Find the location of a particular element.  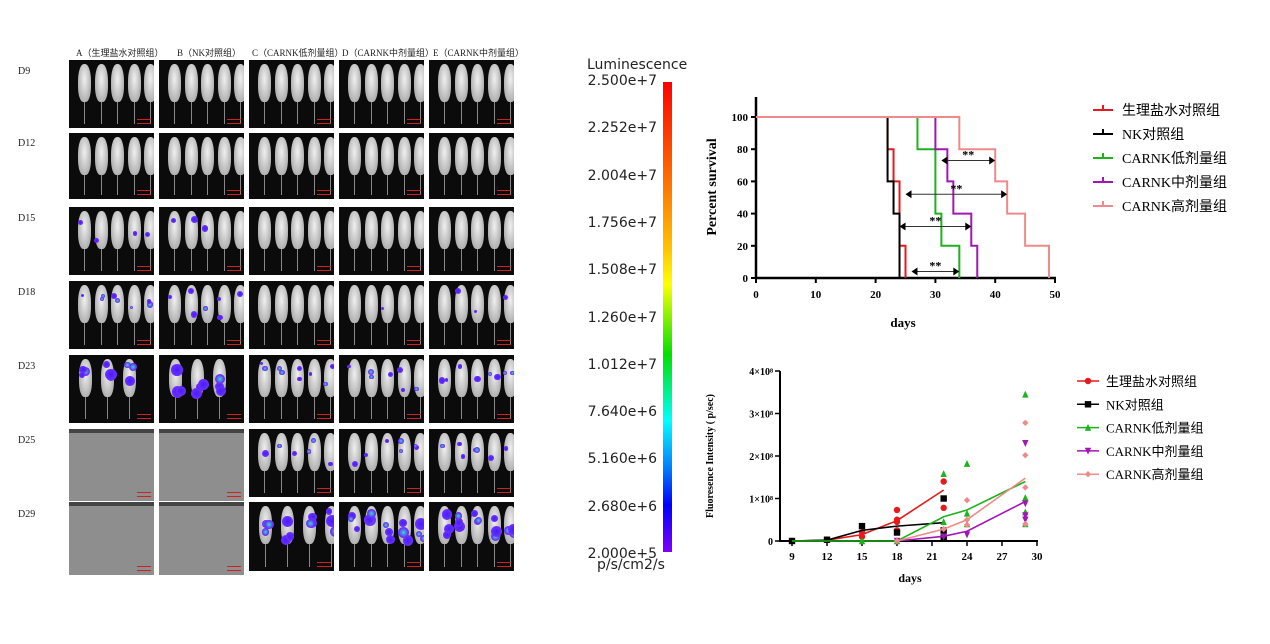

row-label: D18 is located at coordinates (27, 292).